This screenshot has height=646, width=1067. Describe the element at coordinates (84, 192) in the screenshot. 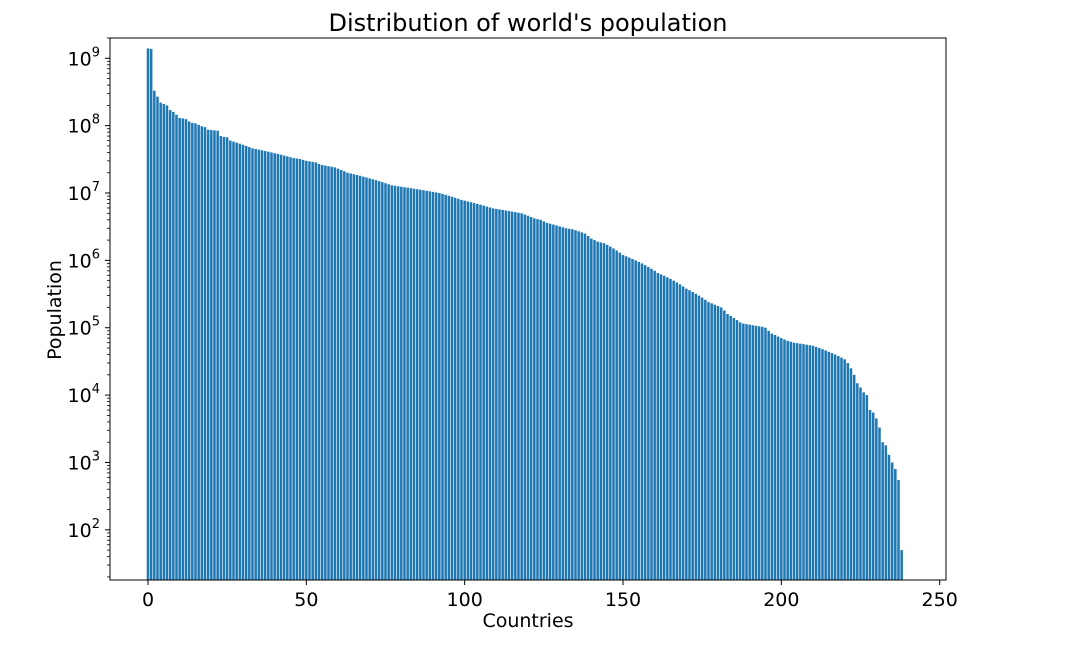

I see `y-tick-label: 107` at that location.